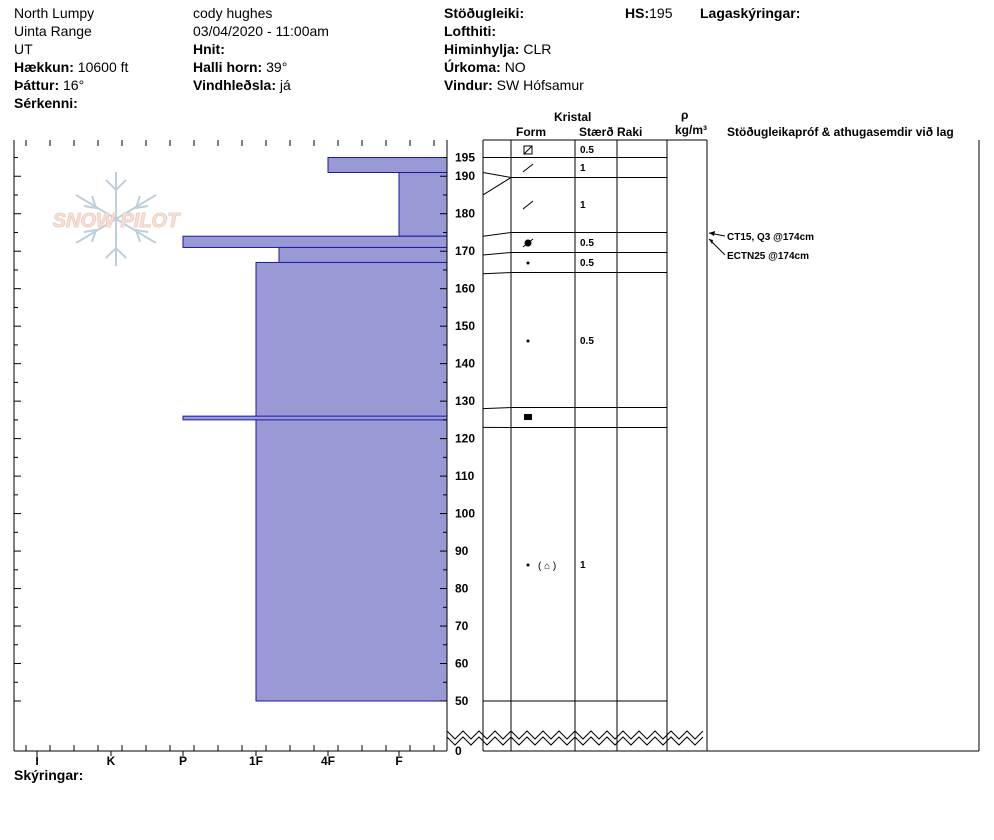  What do you see at coordinates (458, 751) in the screenshot?
I see `y-tick-label-0: 0` at bounding box center [458, 751].